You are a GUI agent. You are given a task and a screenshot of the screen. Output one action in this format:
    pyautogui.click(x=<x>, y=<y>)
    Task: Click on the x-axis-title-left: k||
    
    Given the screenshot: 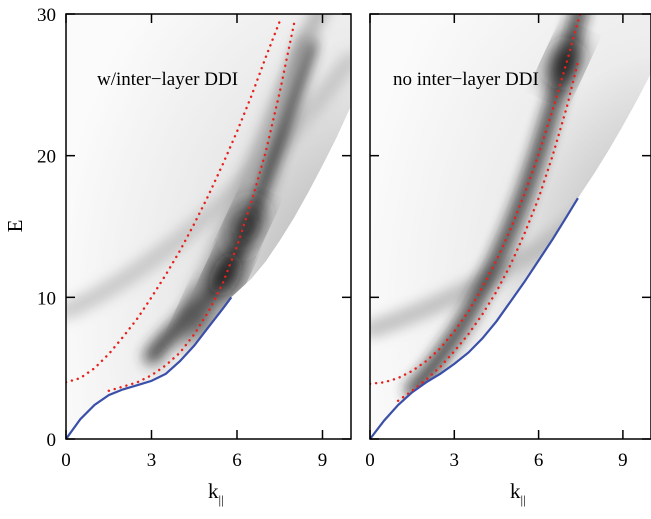 What is the action you would take?
    pyautogui.click(x=216, y=493)
    